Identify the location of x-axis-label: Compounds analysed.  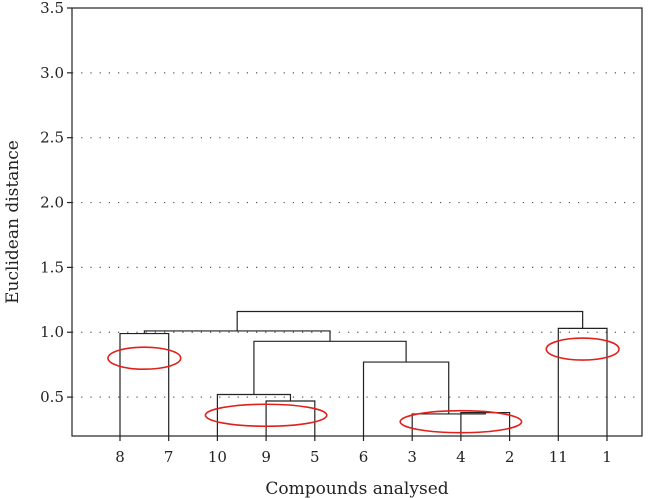
(356, 488).